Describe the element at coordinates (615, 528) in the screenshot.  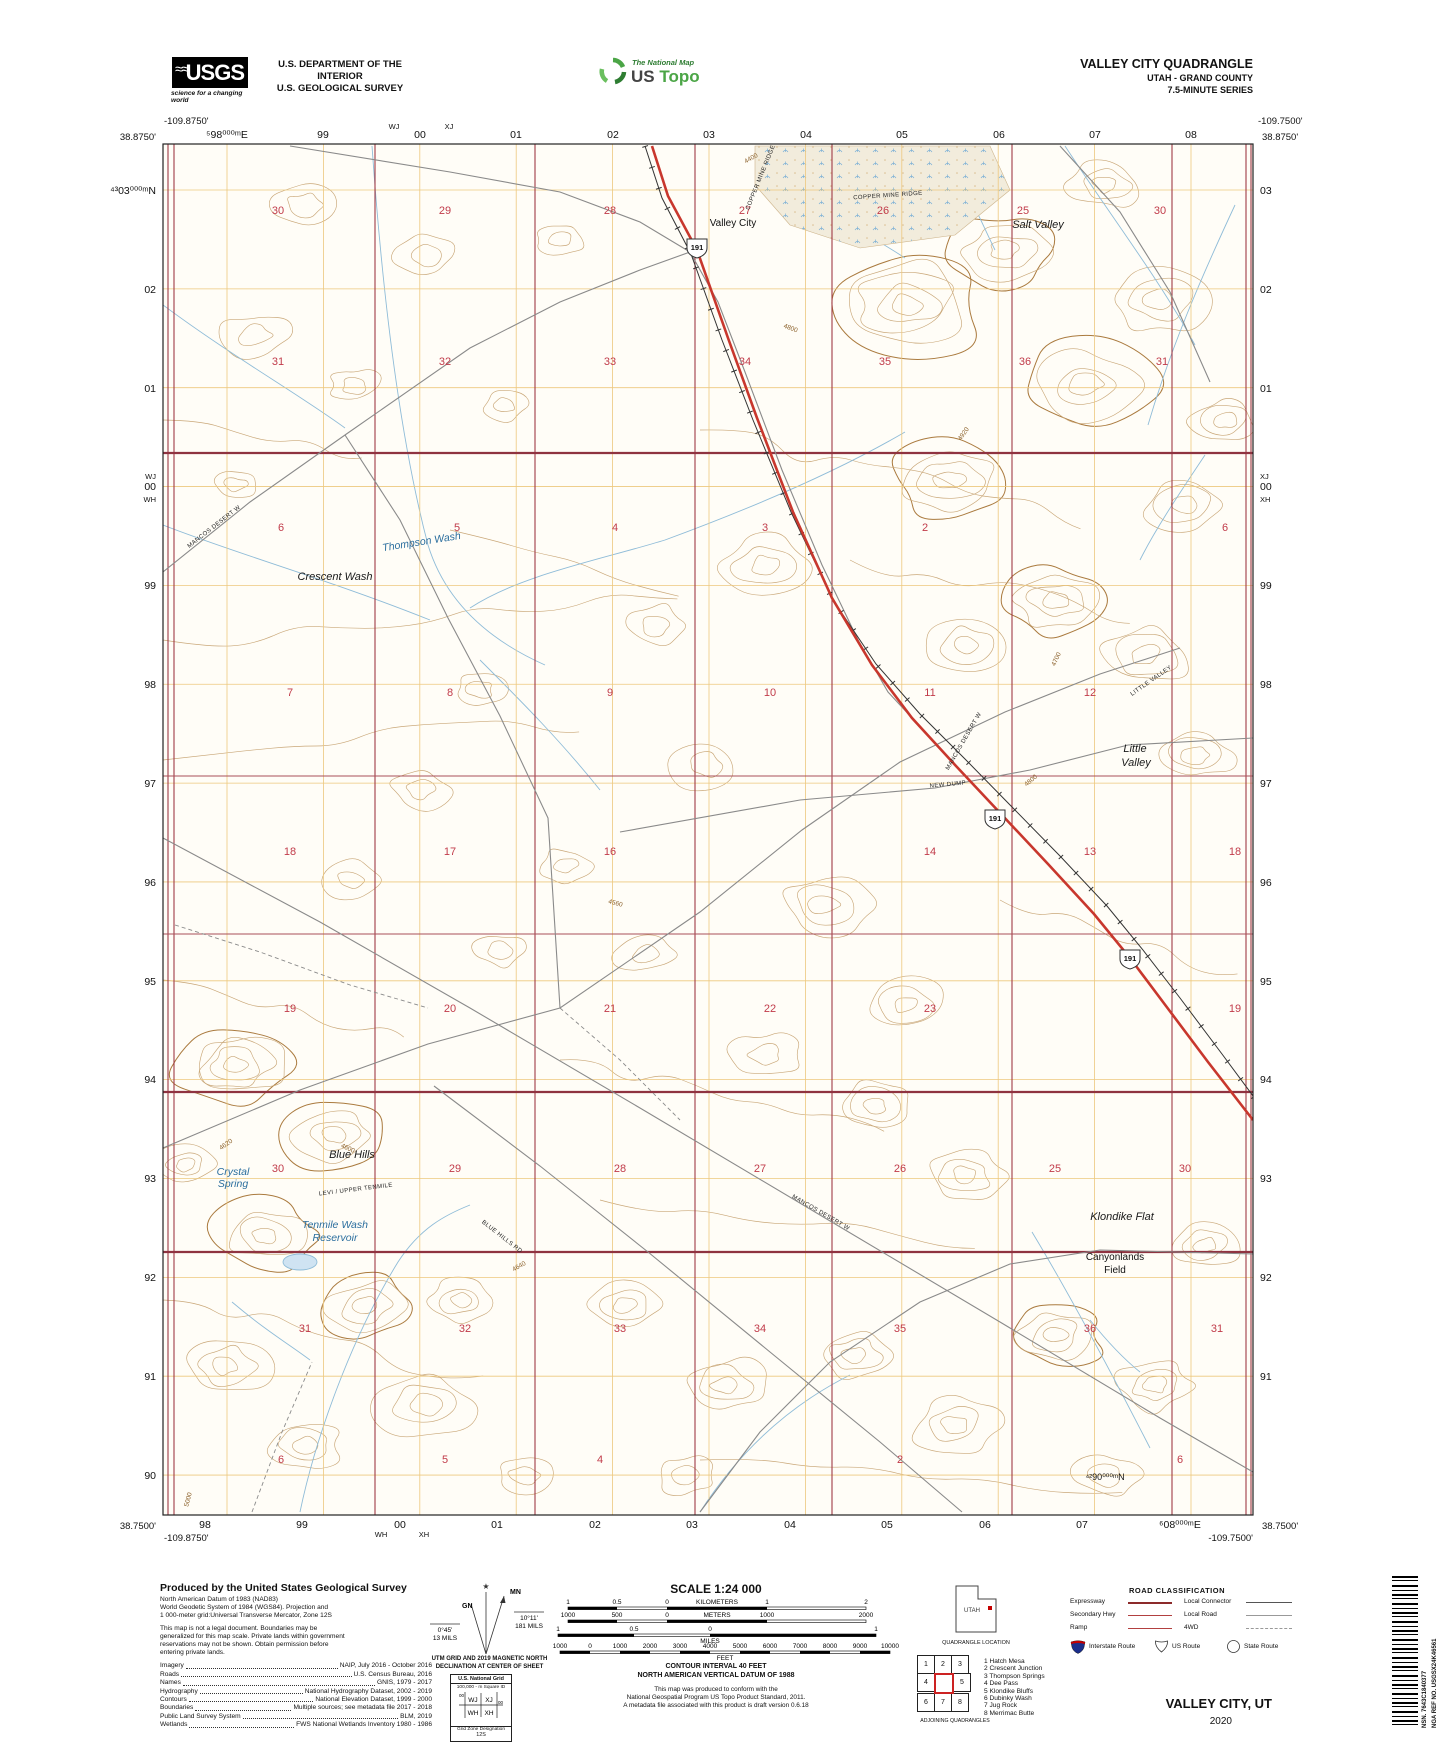
I see `map-label-sec: 4` at that location.